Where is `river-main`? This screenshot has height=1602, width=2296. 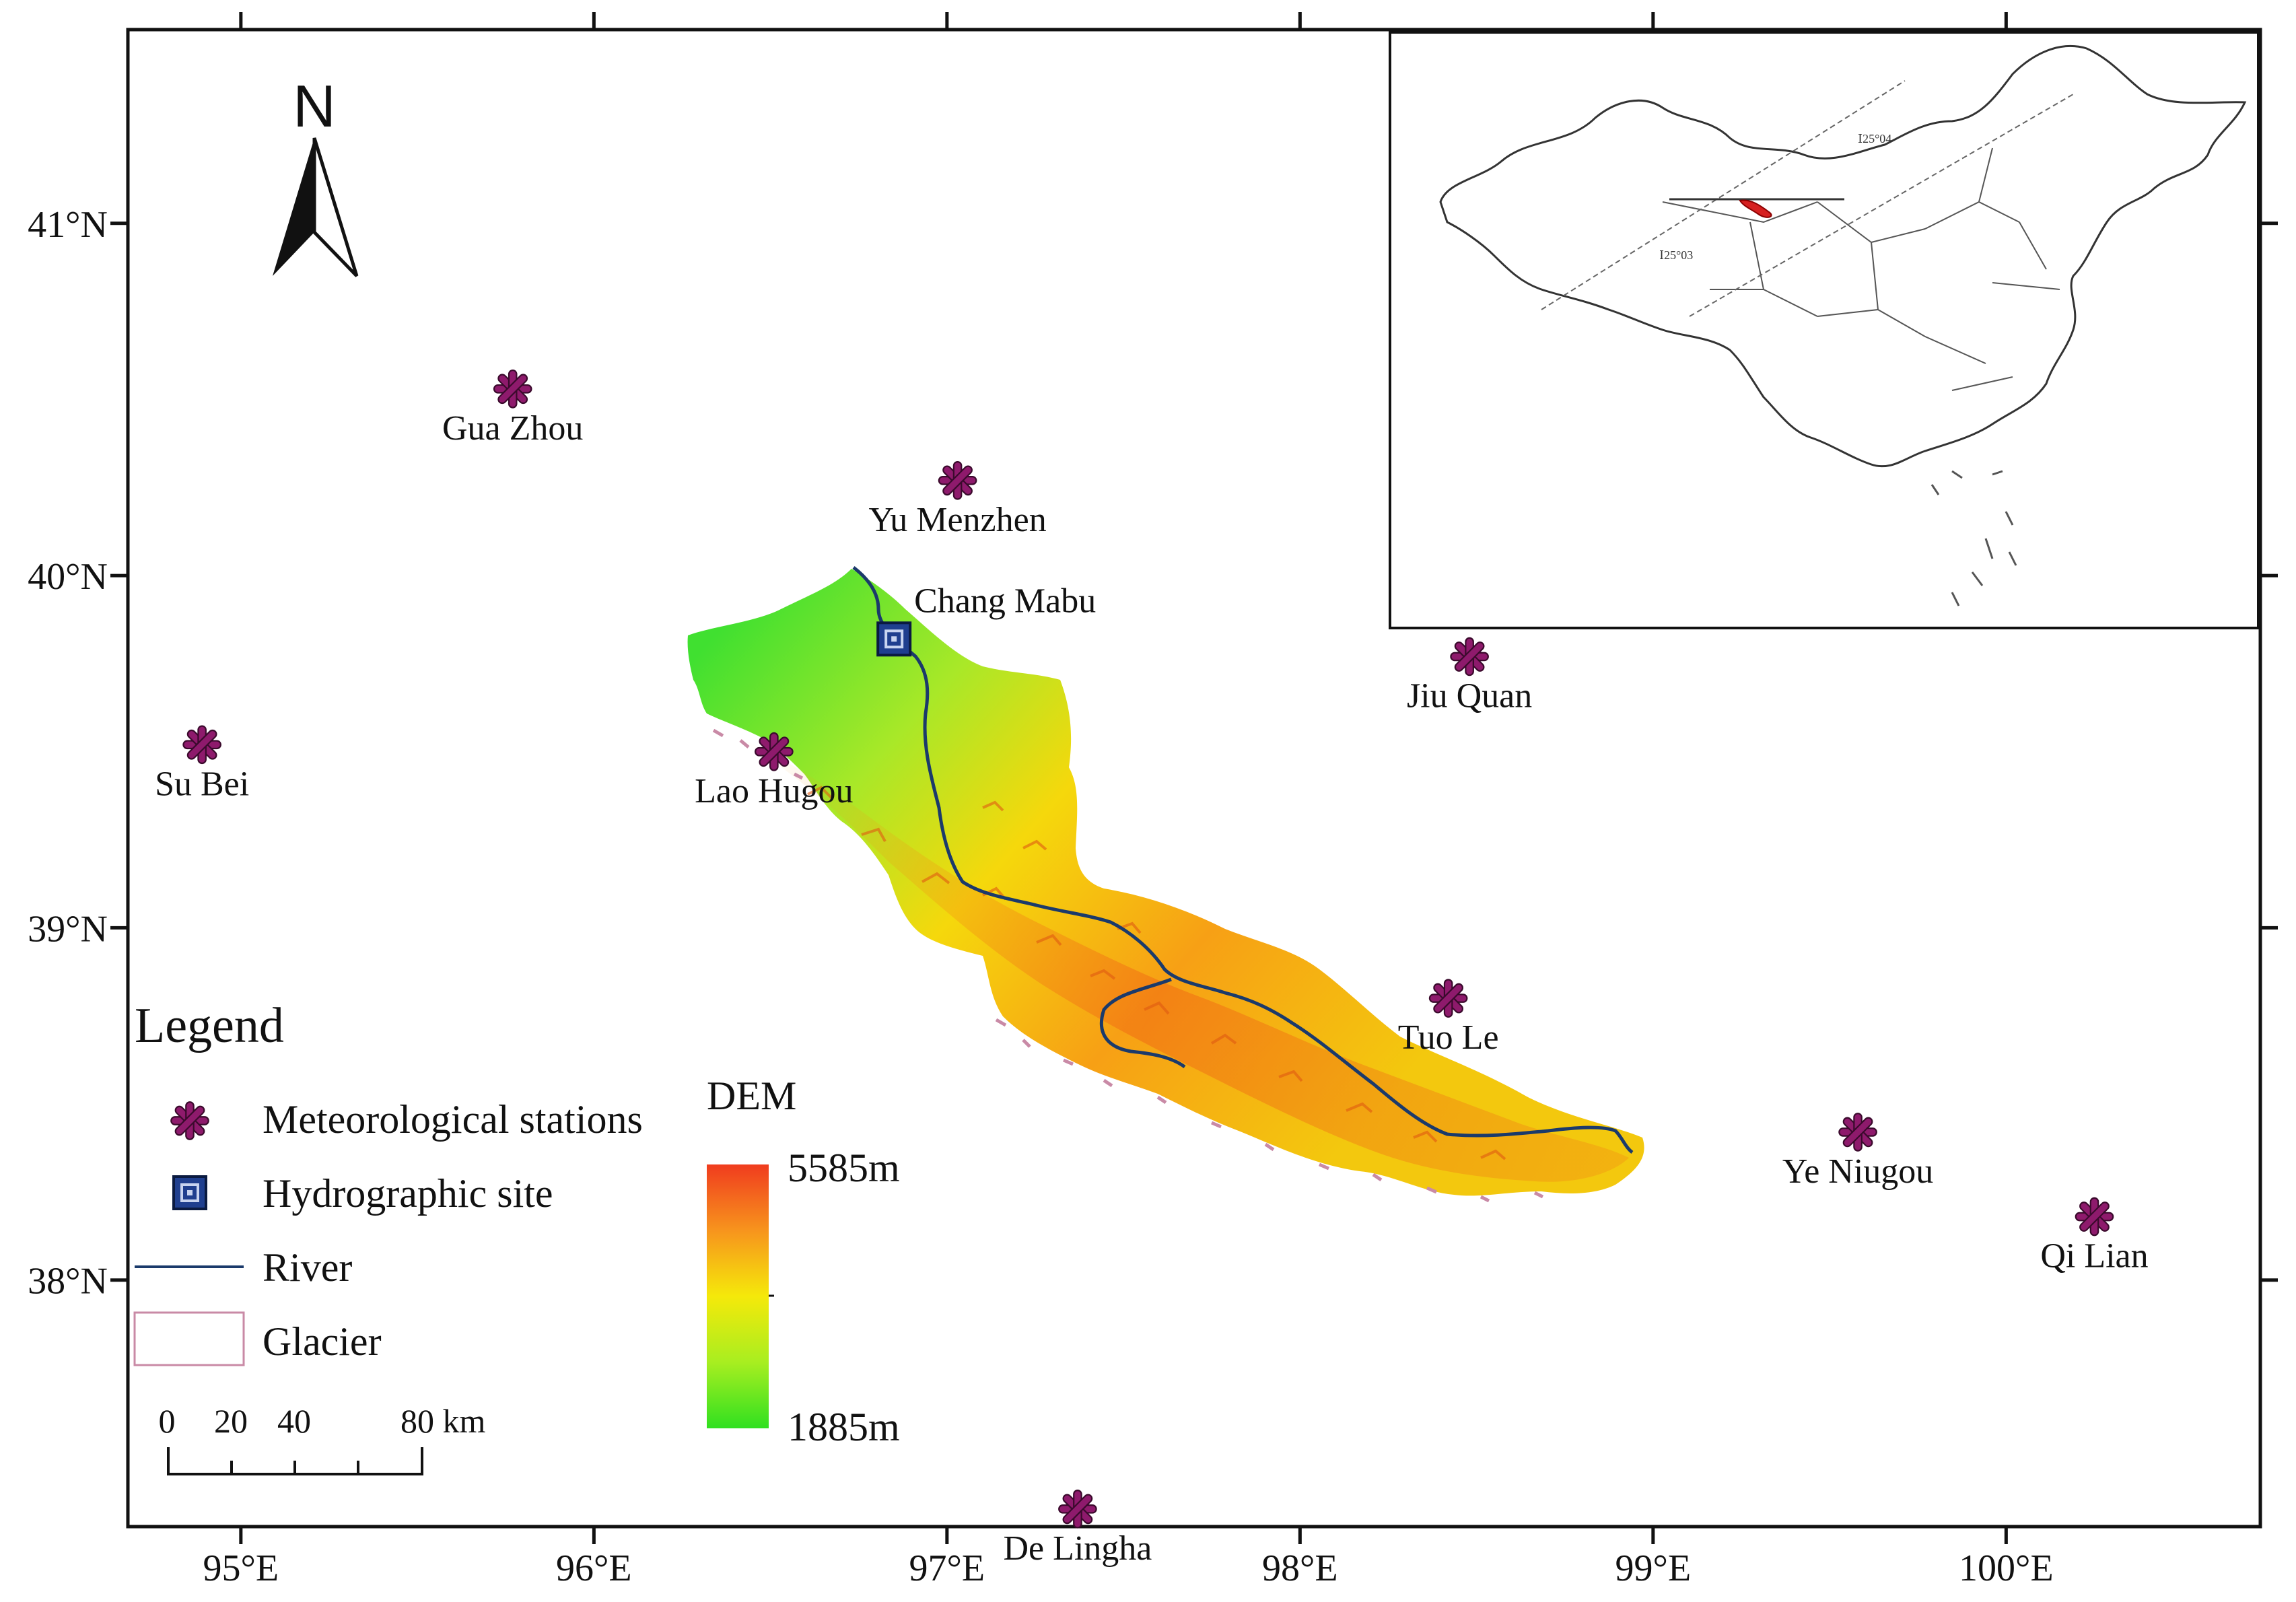 river-main is located at coordinates (1243, 860).